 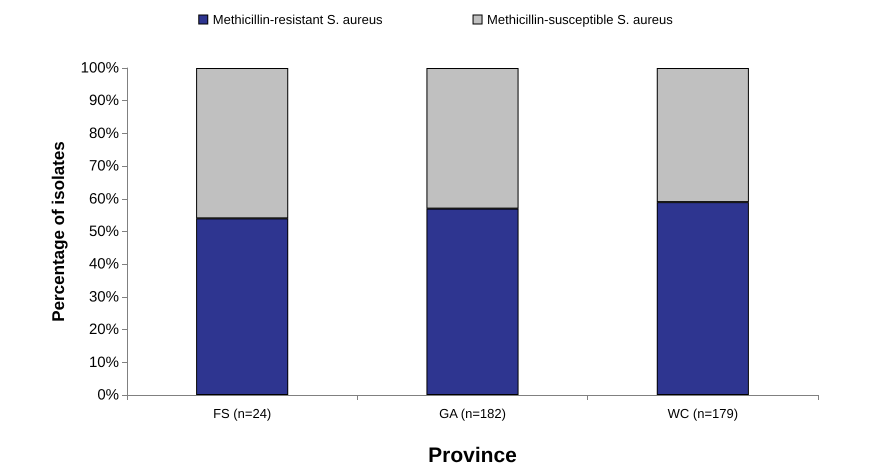 What do you see at coordinates (103, 329) in the screenshot?
I see `y-tick-label: 20%` at bounding box center [103, 329].